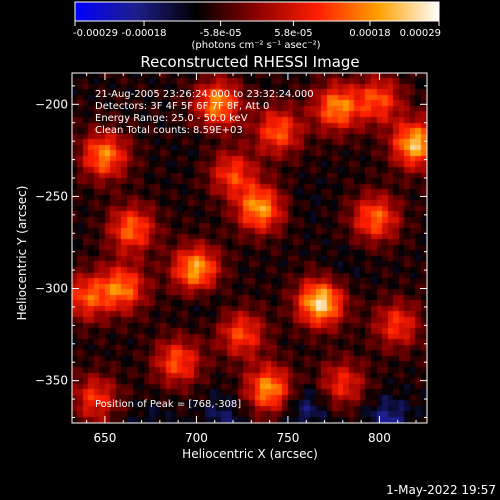  Describe the element at coordinates (293, 33) in the screenshot. I see `colorbar-tick-label: 5.8e-05` at that location.